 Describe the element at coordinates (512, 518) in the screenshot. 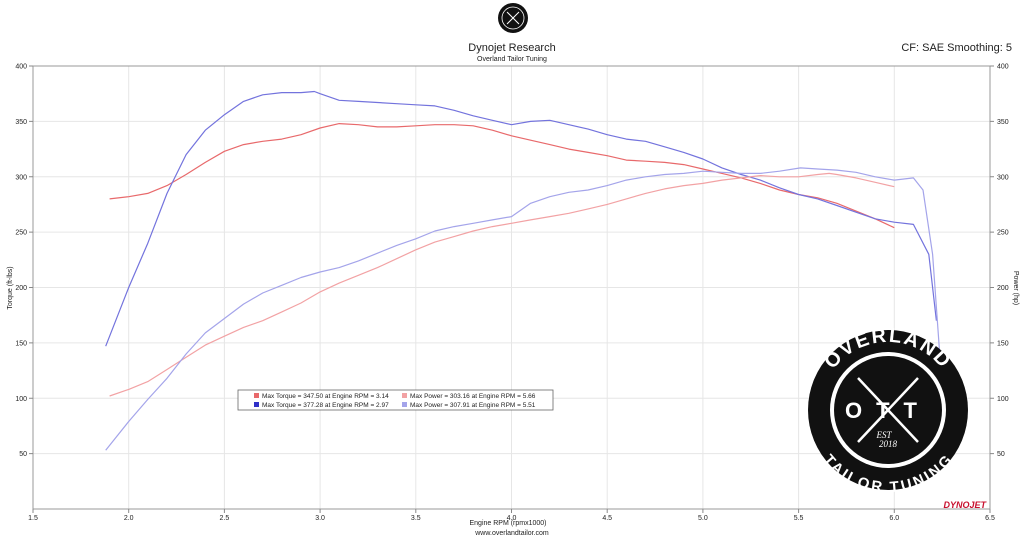

I see `x-tick-label: 4.0` at that location.